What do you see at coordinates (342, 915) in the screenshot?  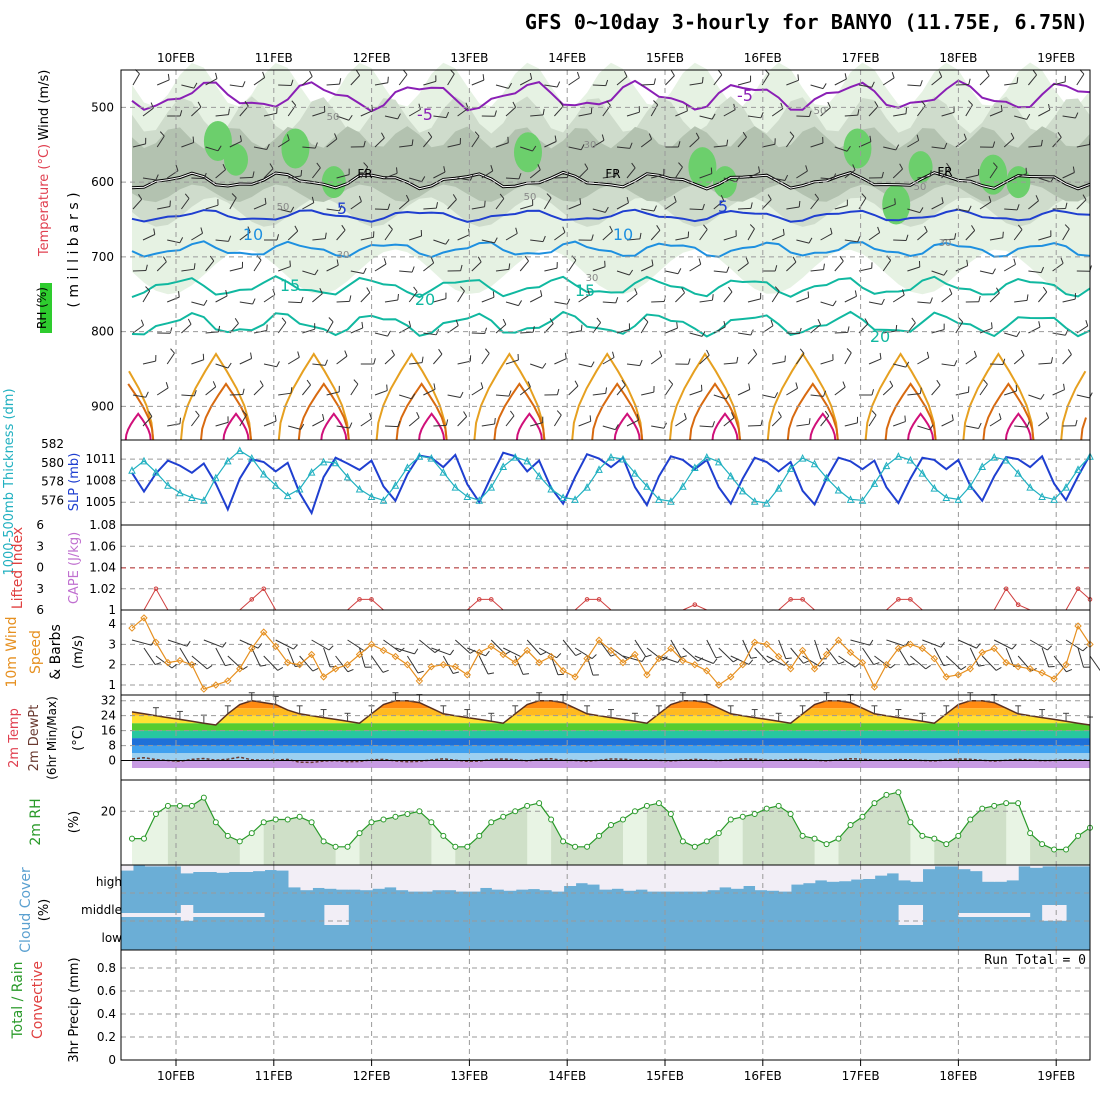 I see `cloud-mid-gap` at bounding box center [342, 915].